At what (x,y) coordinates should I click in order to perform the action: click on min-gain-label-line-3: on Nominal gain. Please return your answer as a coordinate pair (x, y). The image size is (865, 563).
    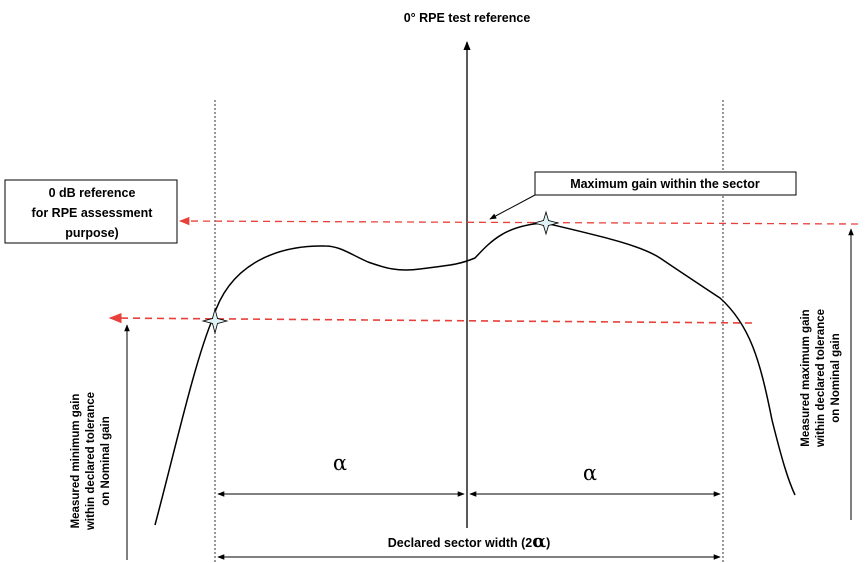
    Looking at the image, I should click on (106, 460).